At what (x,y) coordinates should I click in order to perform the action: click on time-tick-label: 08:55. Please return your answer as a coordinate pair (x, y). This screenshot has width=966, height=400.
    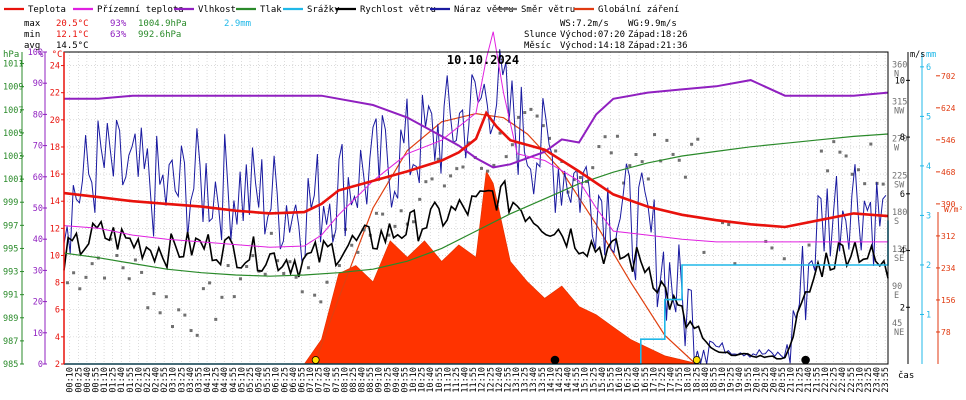
    Looking at the image, I should click on (371, 380).